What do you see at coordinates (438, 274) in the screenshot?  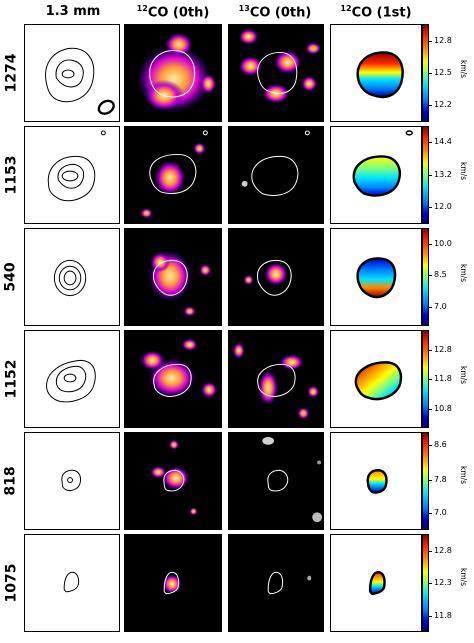 I see `colorbar-tick: 8.5` at bounding box center [438, 274].